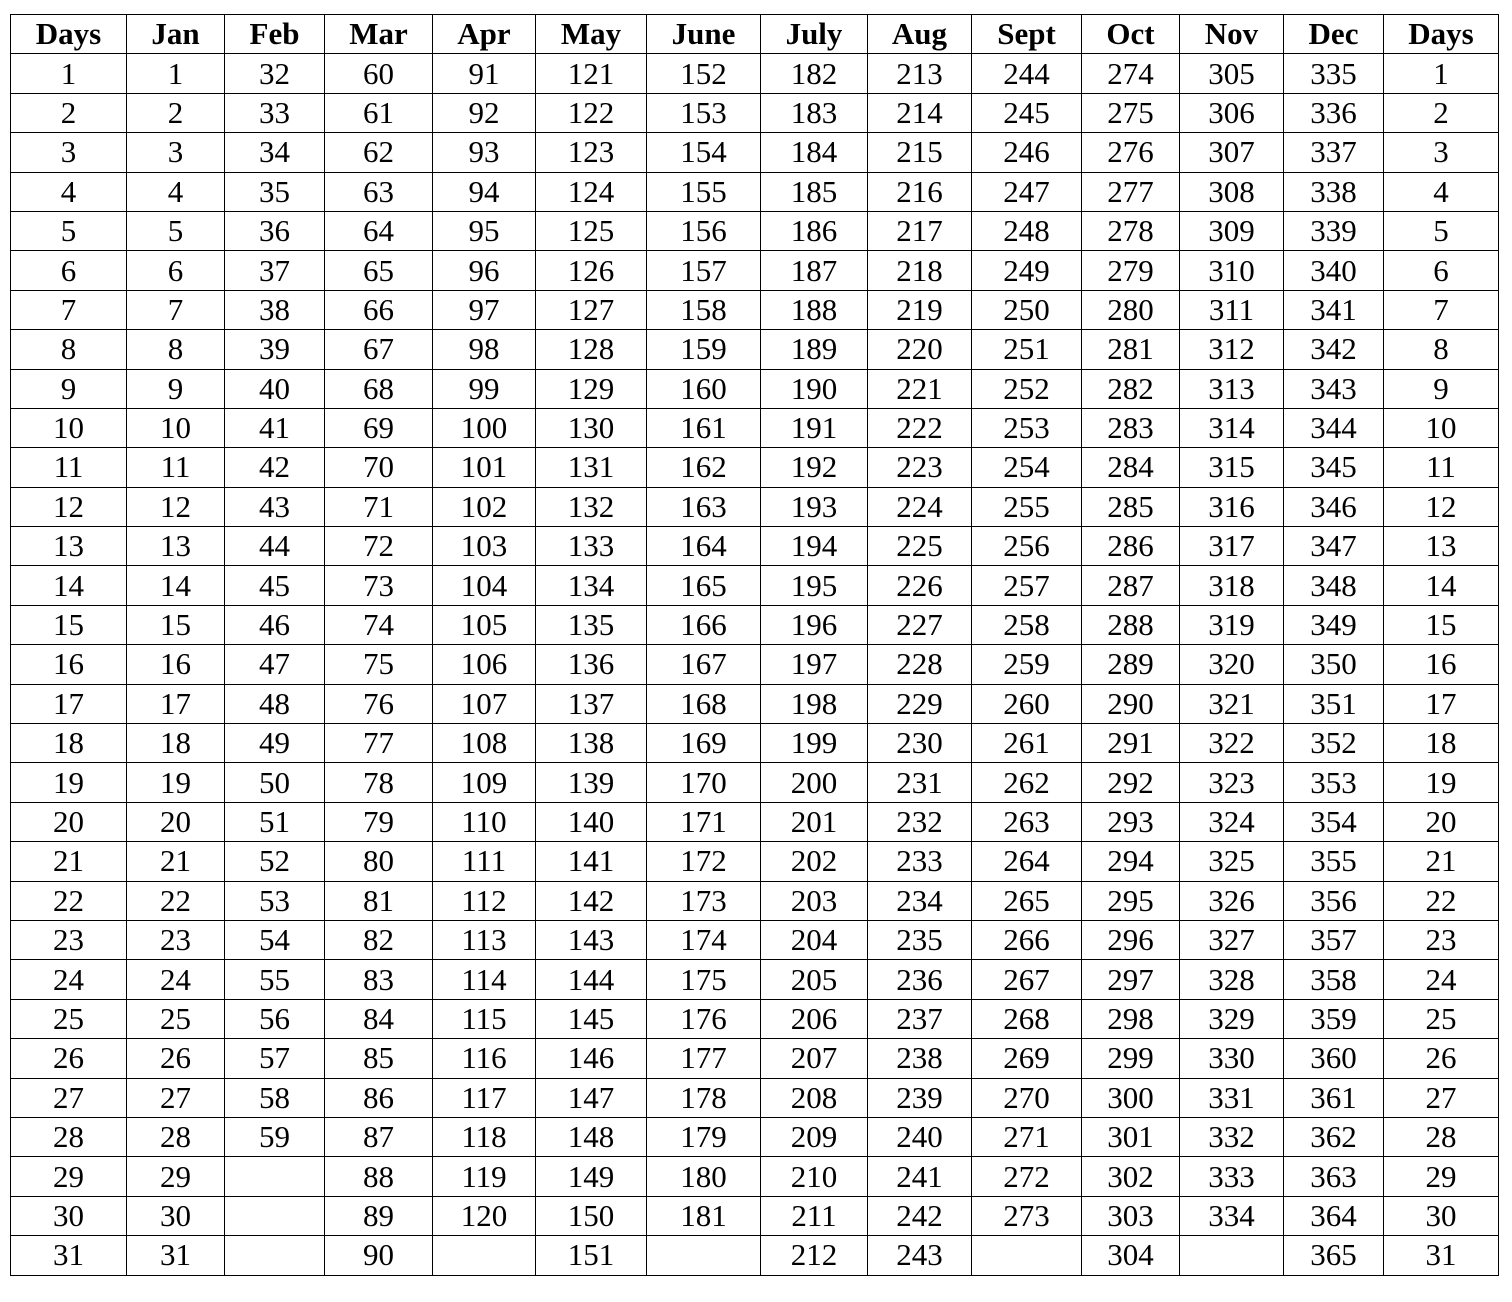 This screenshot has width=1512, height=1302. Describe the element at coordinates (1026, 231) in the screenshot. I see `table-cell: 248` at that location.